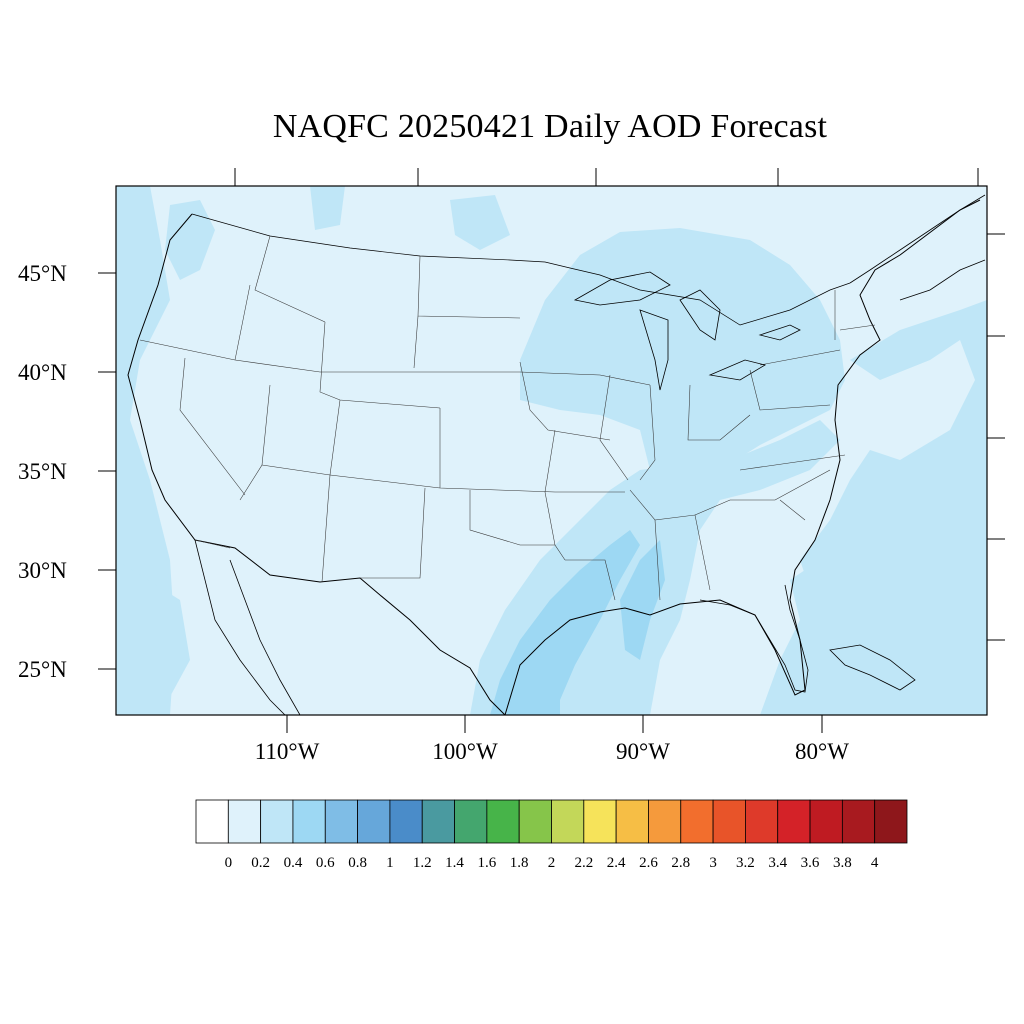 The width and height of the screenshot is (1024, 1024). What do you see at coordinates (584, 863) in the screenshot?
I see `colorbar-tick-label: 2.2` at bounding box center [584, 863].